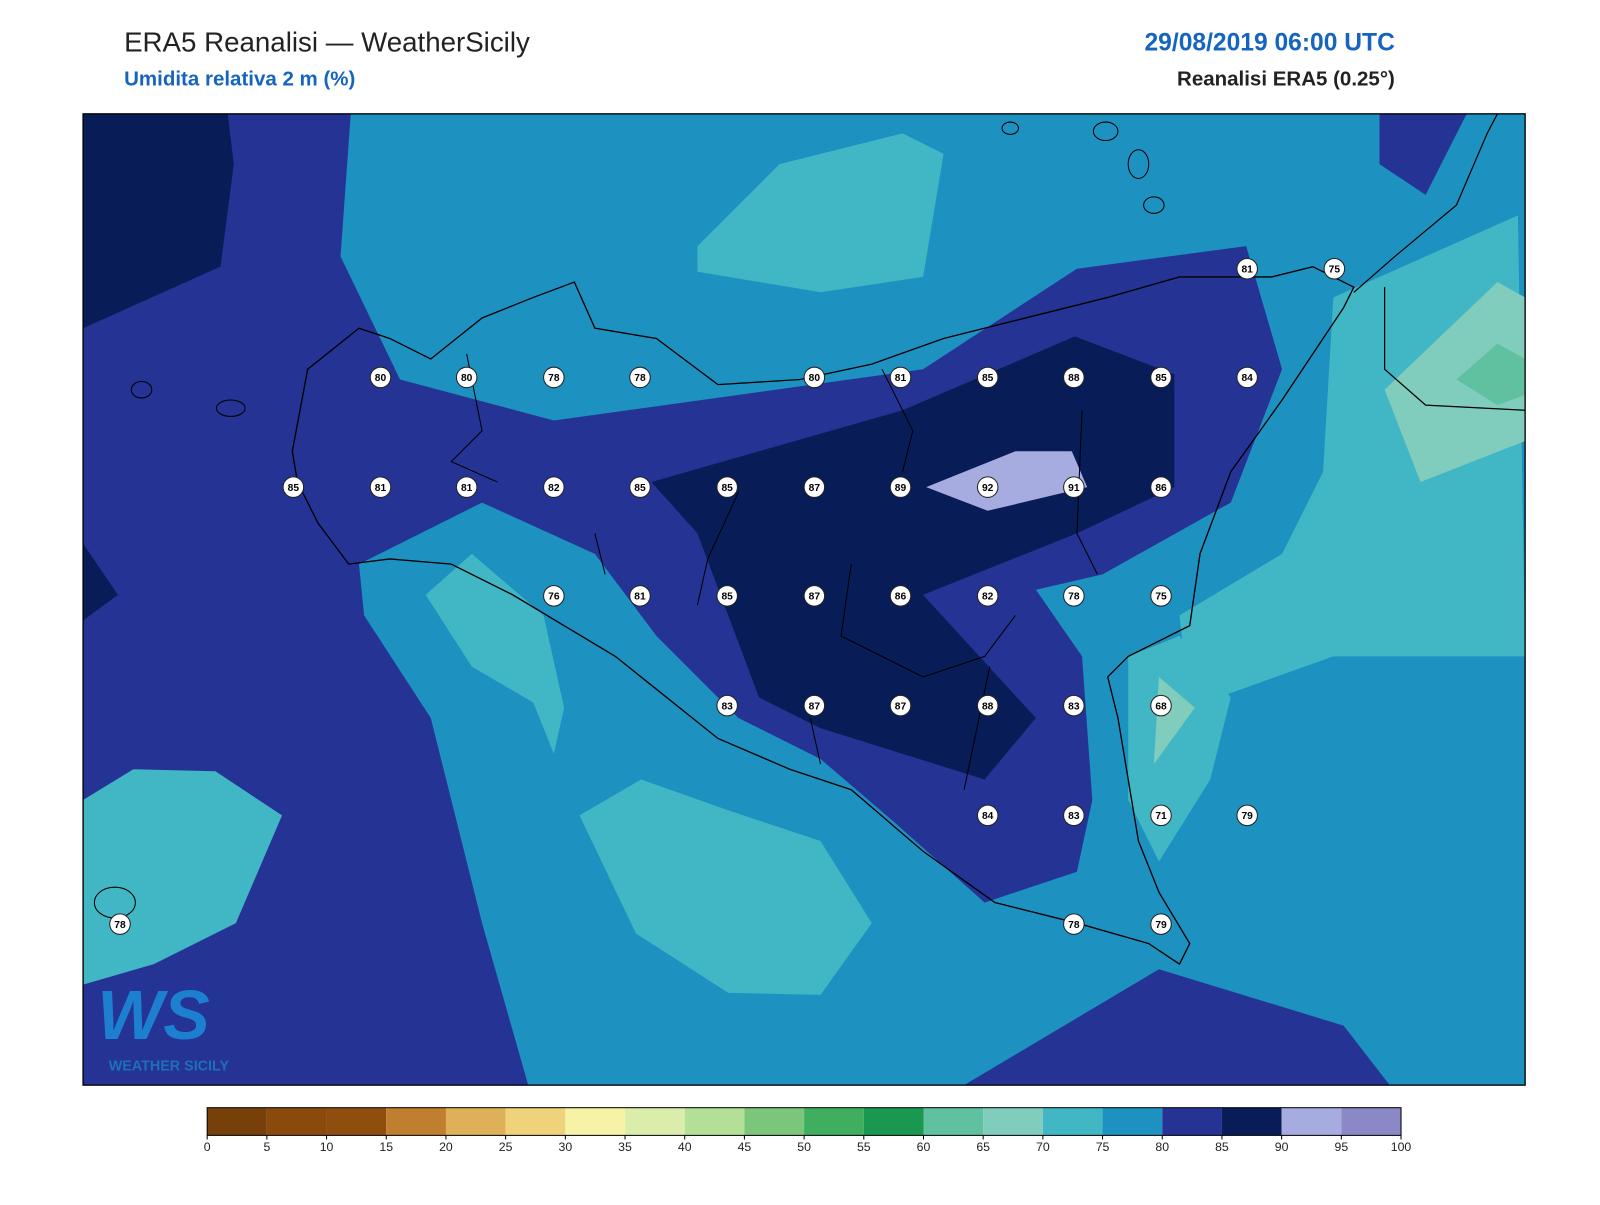  What do you see at coordinates (1222, 1147) in the screenshot?
I see `colorbar-tick-label: 85` at bounding box center [1222, 1147].